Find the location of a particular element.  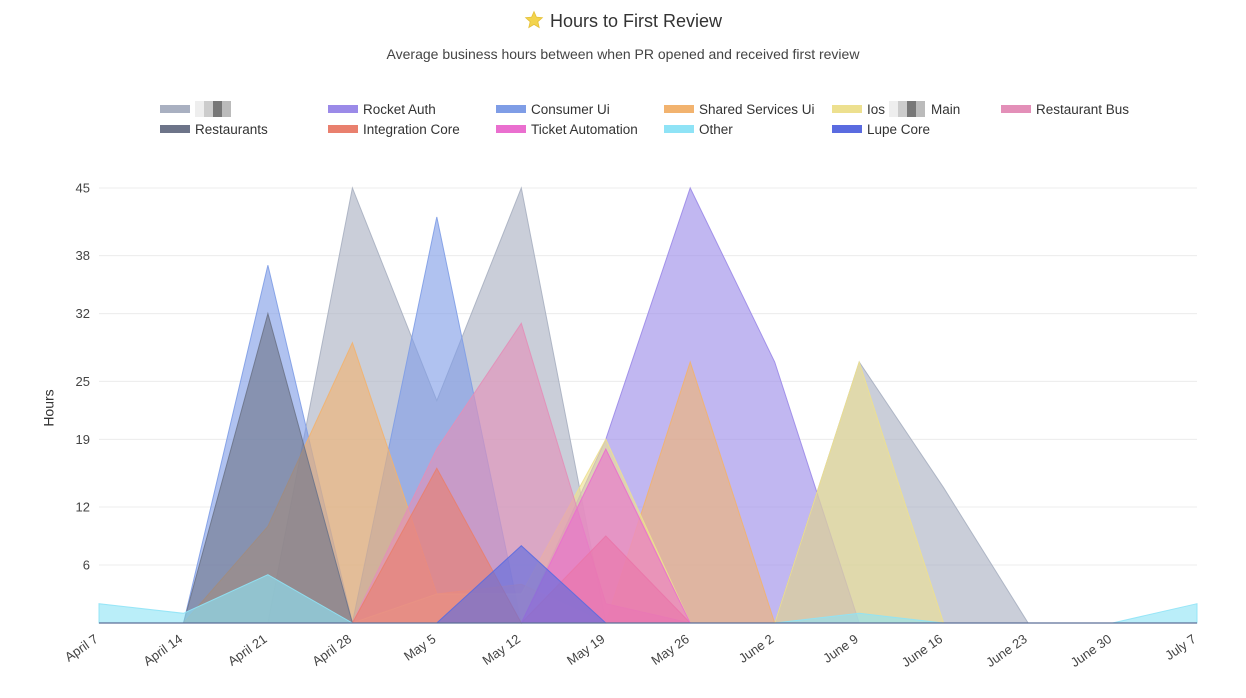

y-tick-label: 19 is located at coordinates (83, 439).